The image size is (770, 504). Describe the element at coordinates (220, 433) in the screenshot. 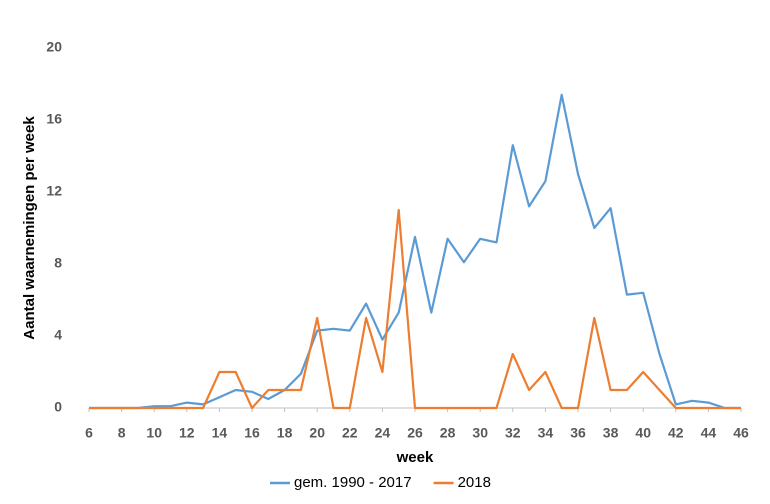

I see `x-tick-label: 14` at that location.